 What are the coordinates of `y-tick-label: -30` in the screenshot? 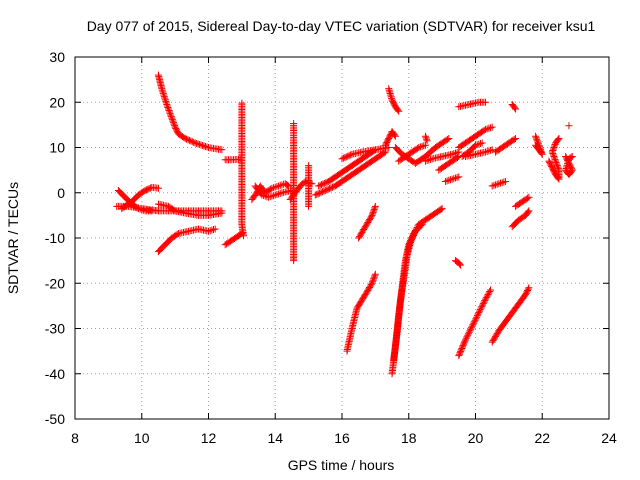 It's located at (55, 329).